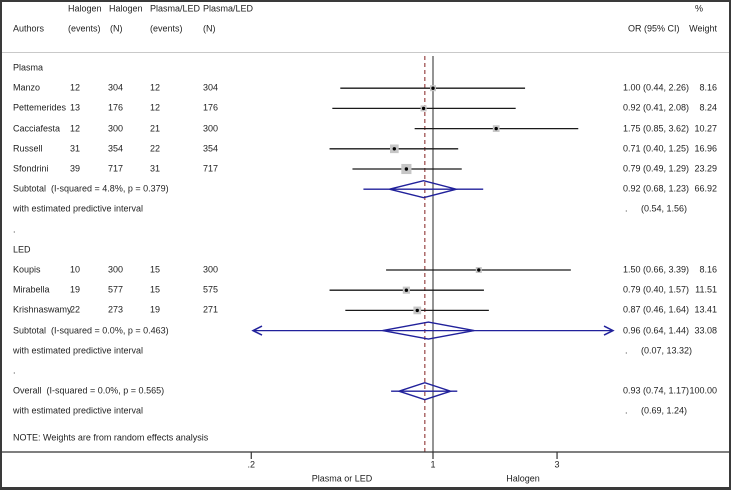  What do you see at coordinates (209, 28) in the screenshot?
I see `col-header-plasmaled-n-2: (N)` at bounding box center [209, 28].